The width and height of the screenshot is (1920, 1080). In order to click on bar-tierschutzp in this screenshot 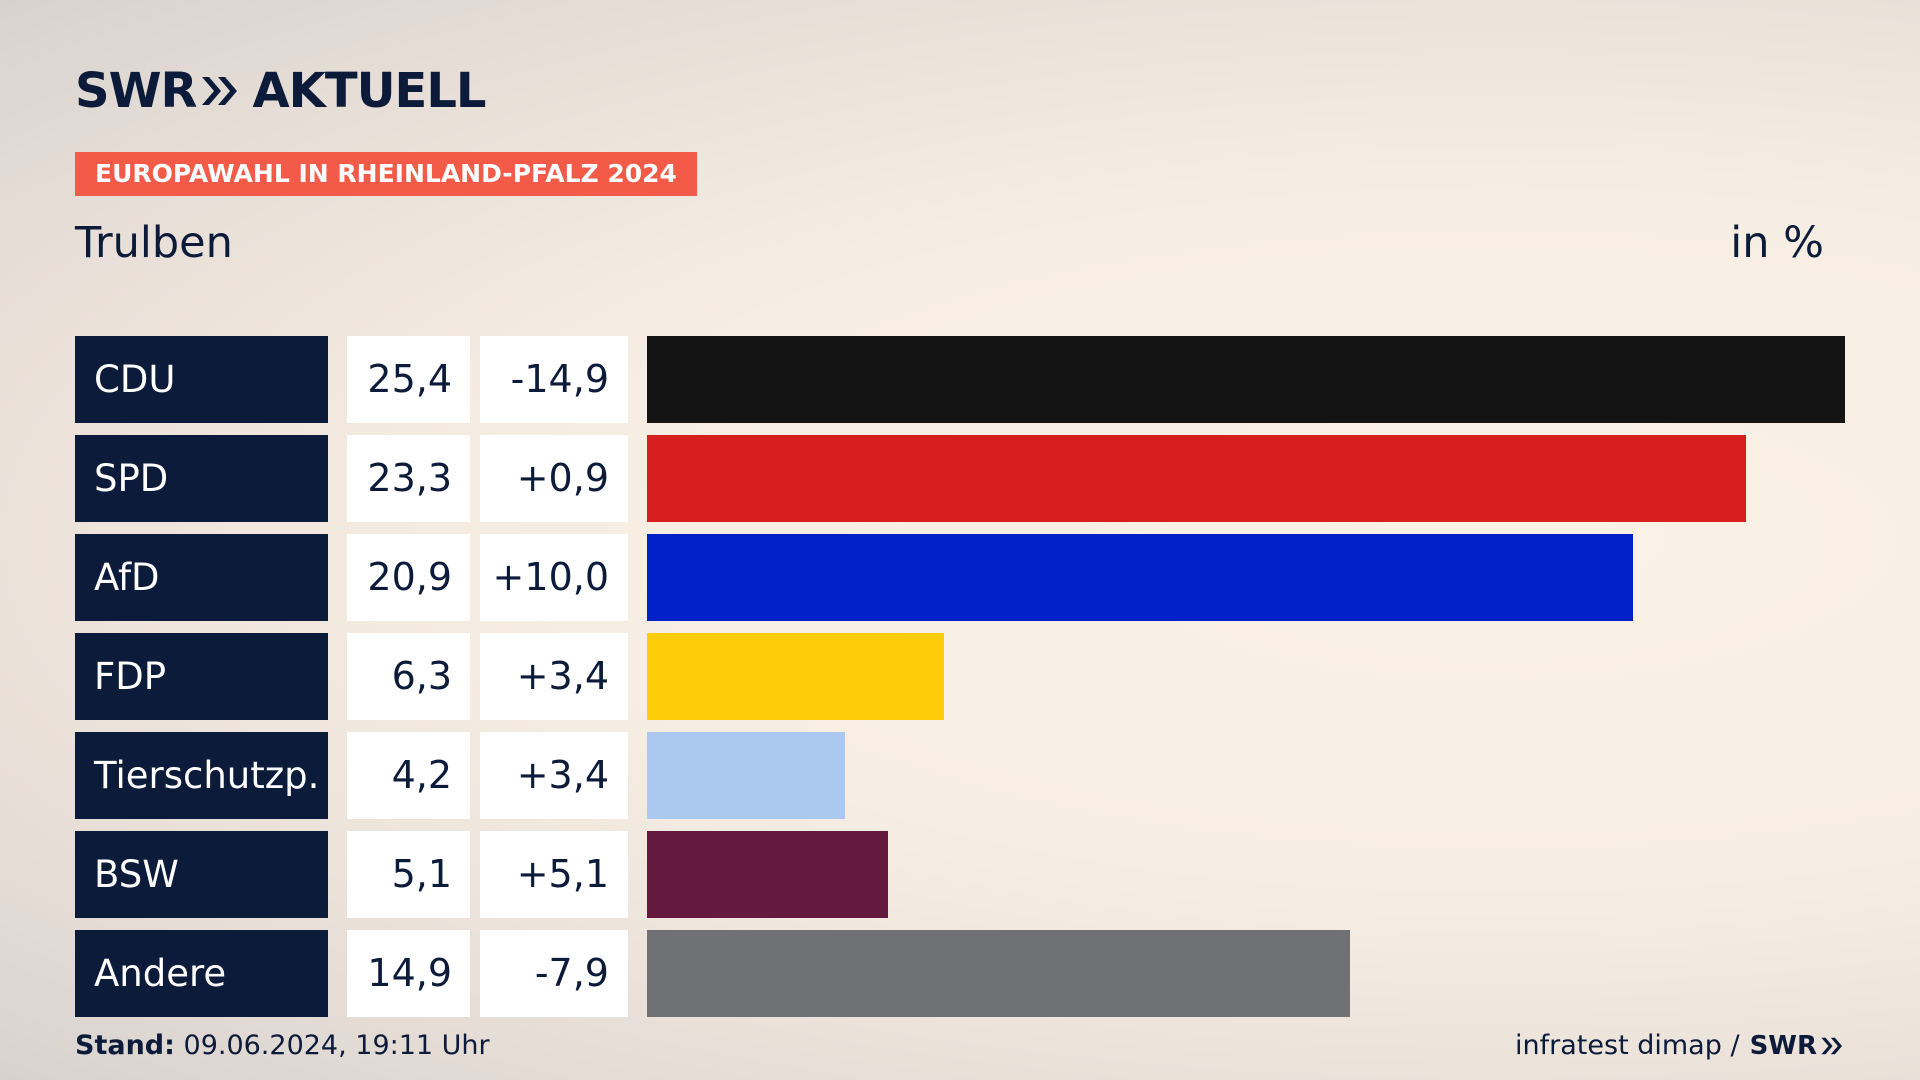, I will do `click(746, 775)`.